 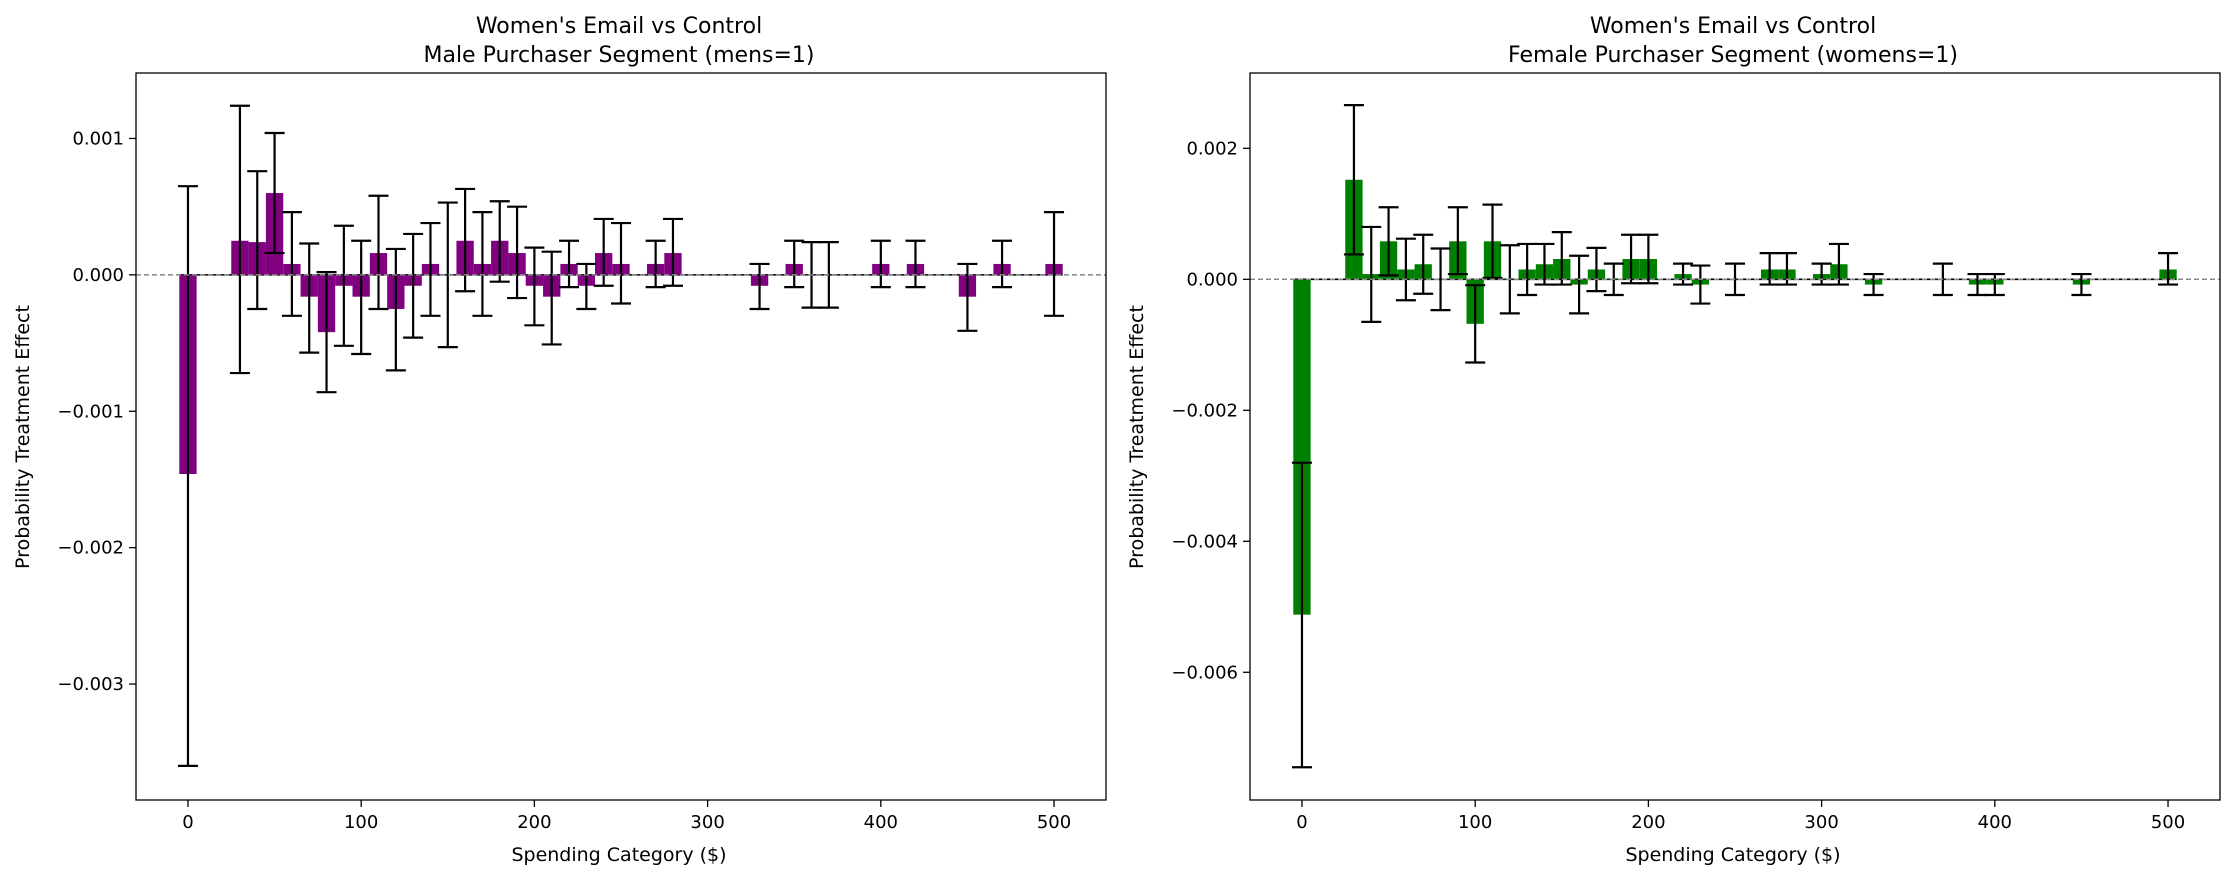 What do you see at coordinates (1302, 447) in the screenshot?
I see `bar` at bounding box center [1302, 447].